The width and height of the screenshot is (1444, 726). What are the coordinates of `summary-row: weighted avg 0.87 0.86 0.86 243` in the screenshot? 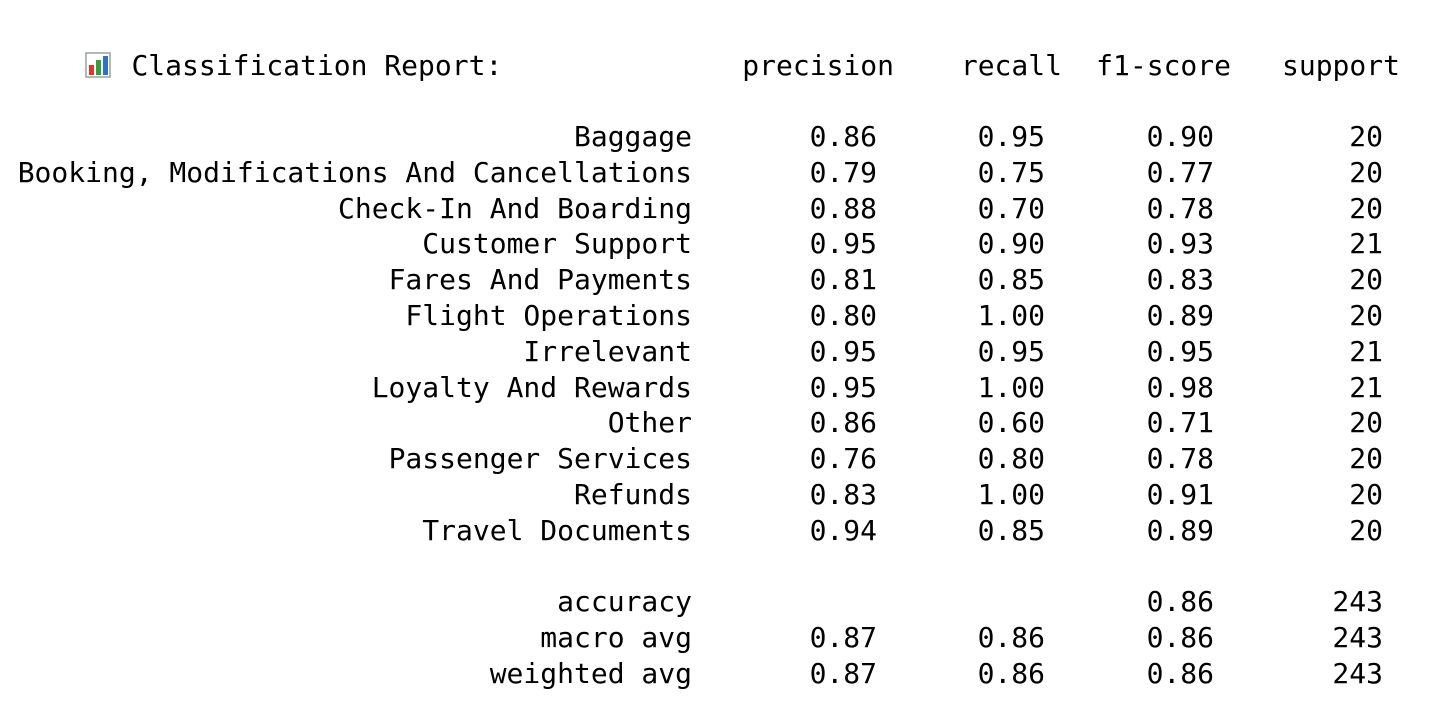 It's located at (722, 674).